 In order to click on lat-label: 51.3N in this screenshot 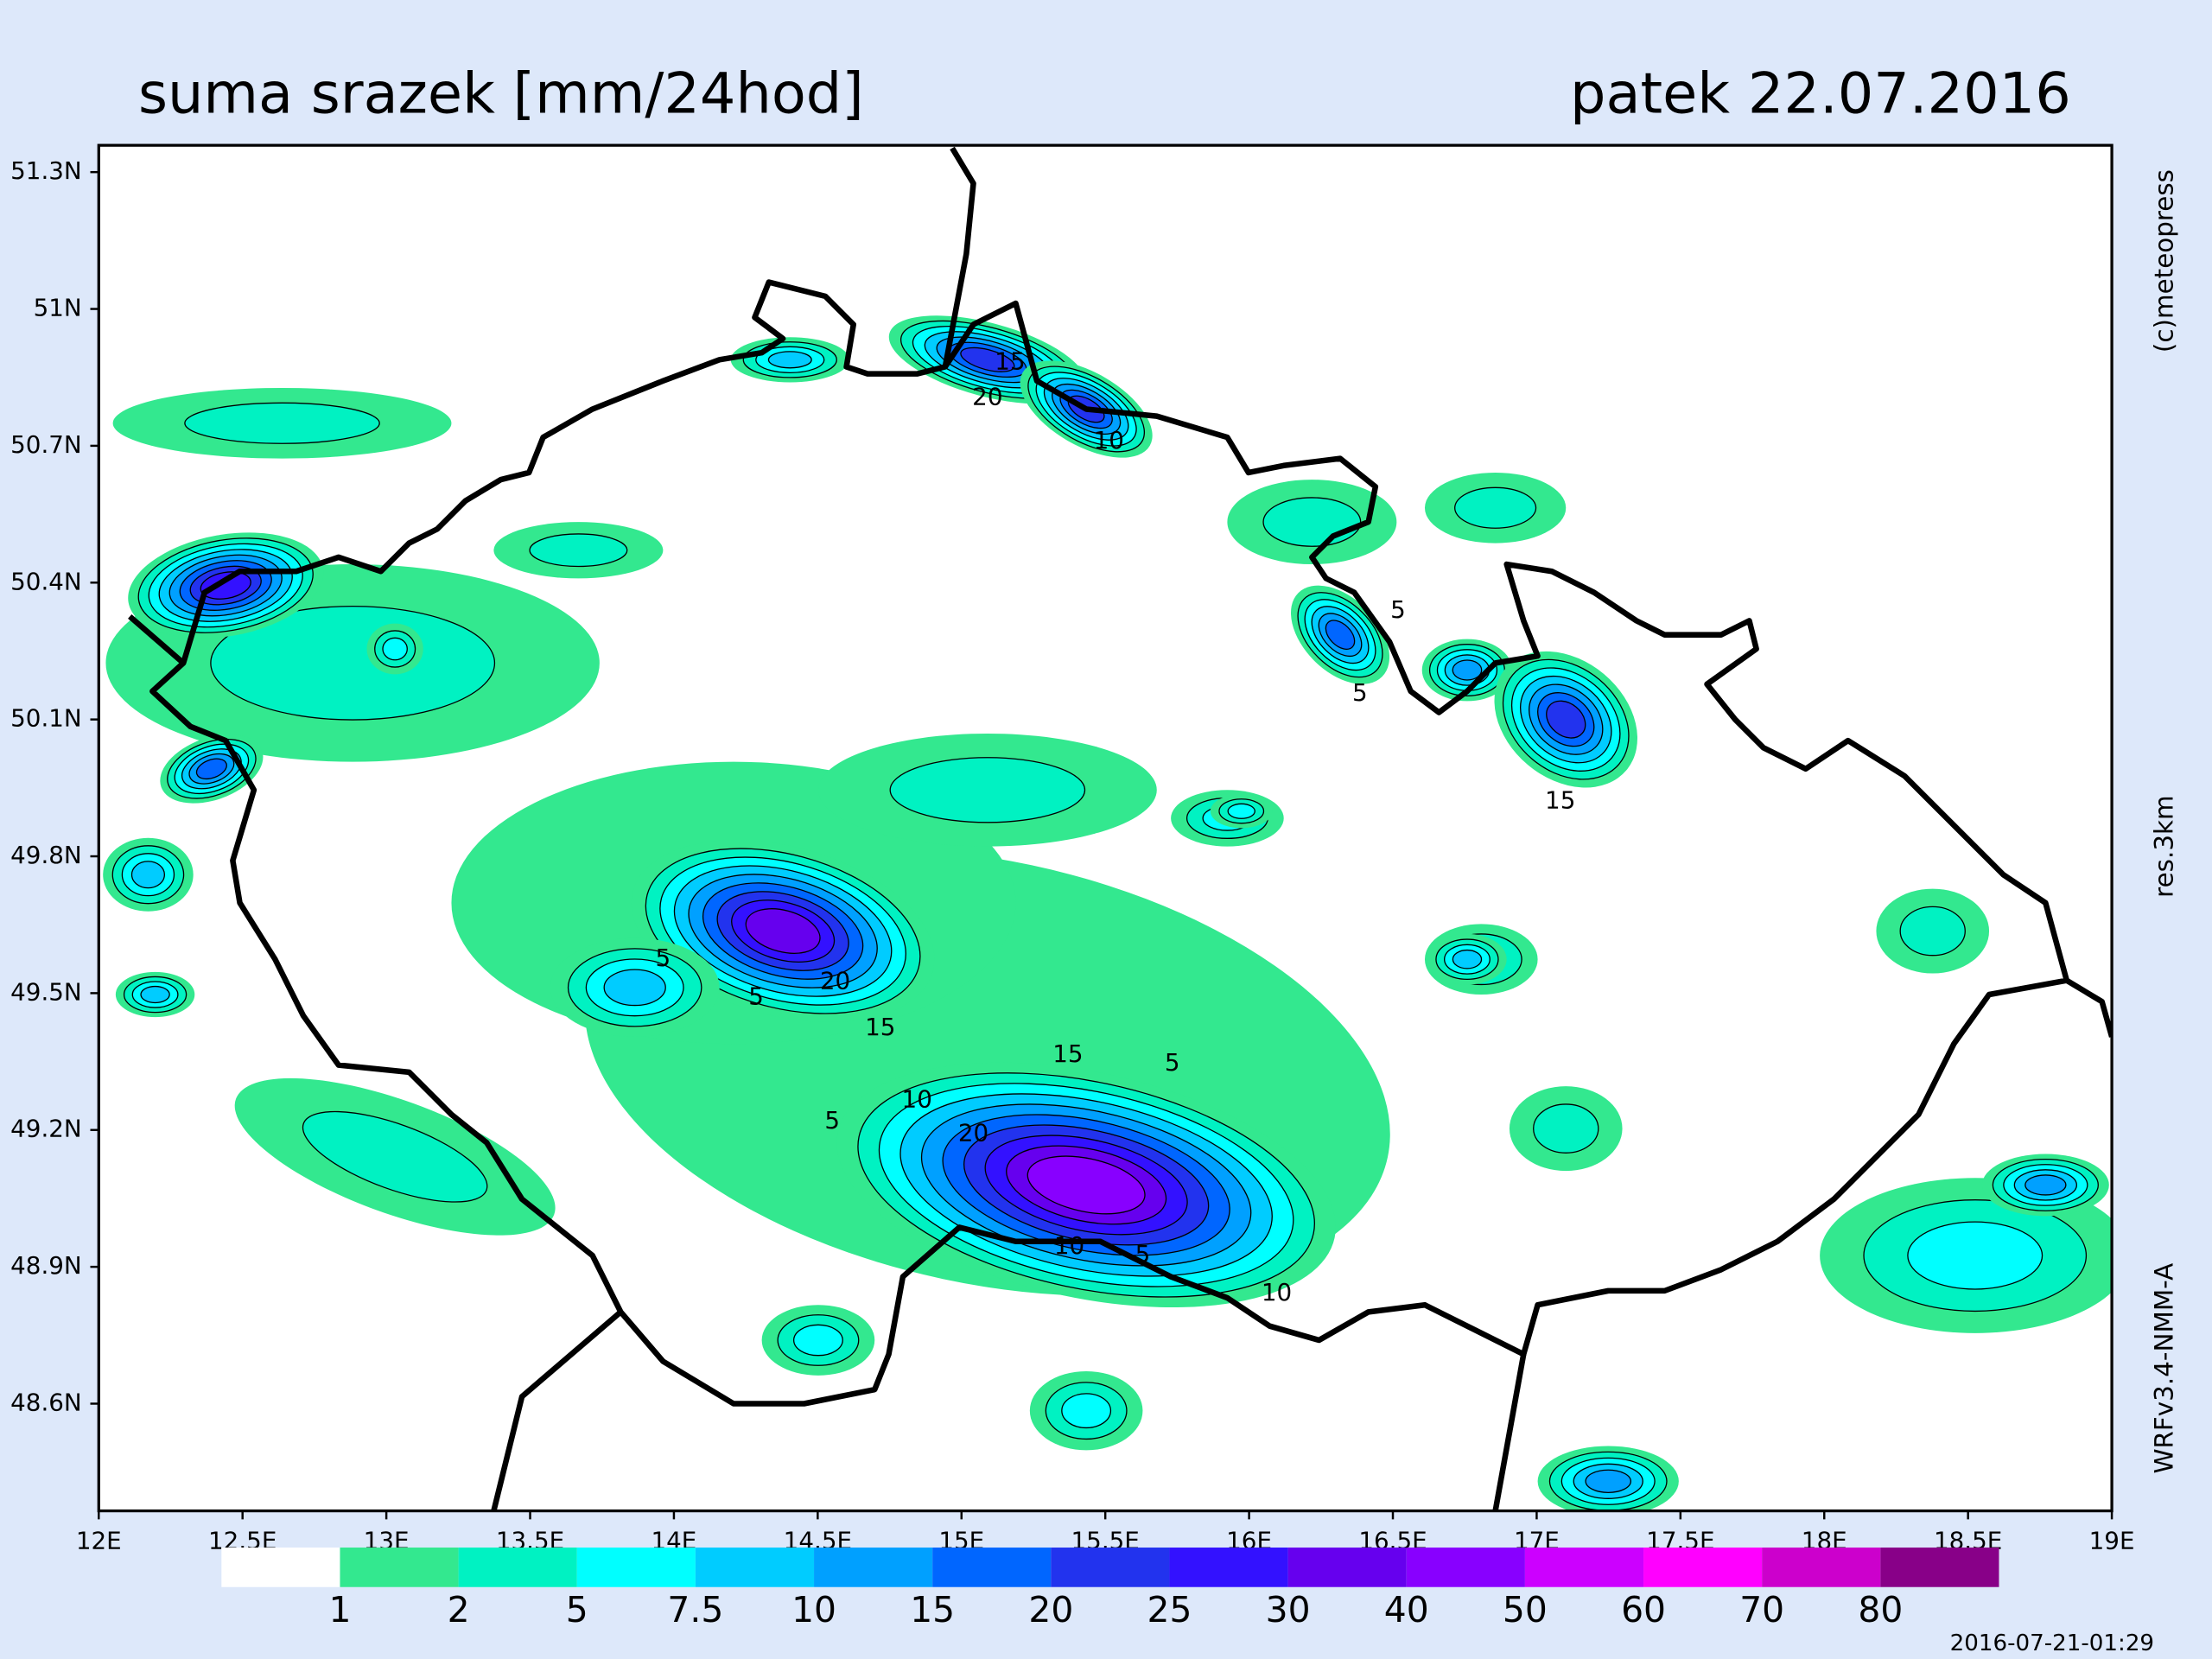, I will do `click(46, 170)`.